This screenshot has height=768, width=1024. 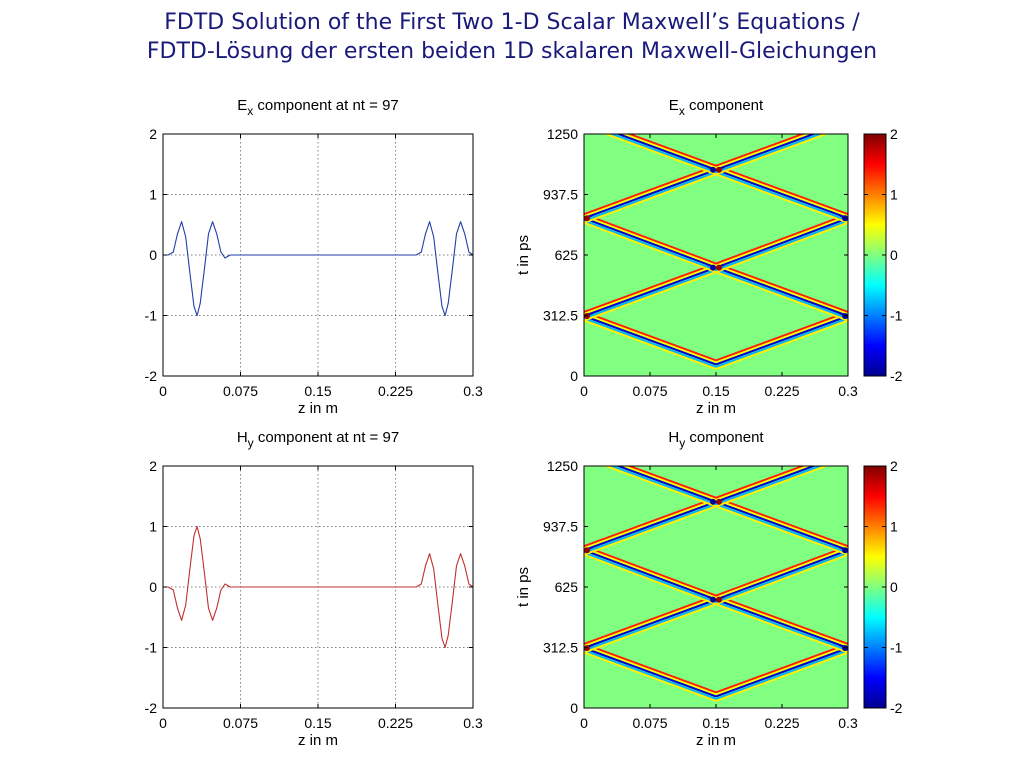 What do you see at coordinates (153, 255) in the screenshot?
I see `ex-line-y-tick-label: 0` at bounding box center [153, 255].